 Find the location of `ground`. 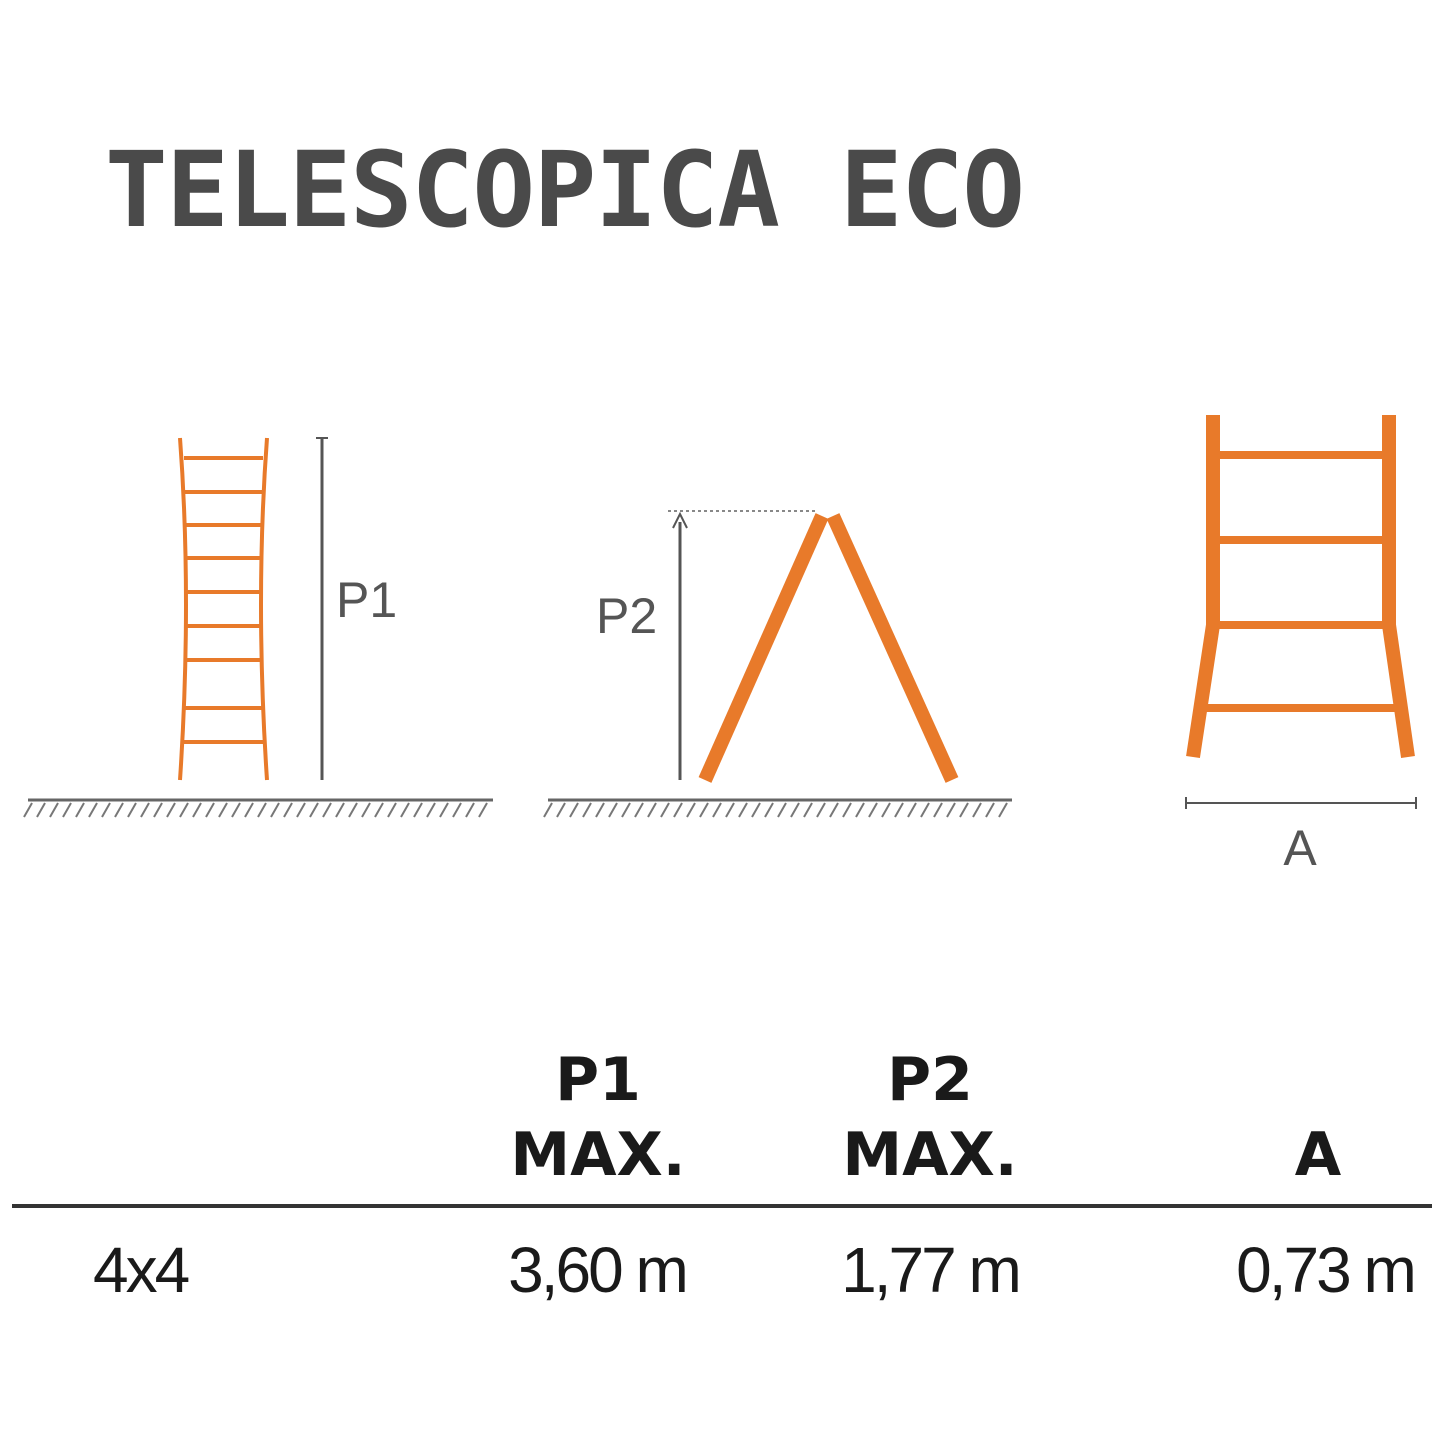

ground is located at coordinates (517, 808).